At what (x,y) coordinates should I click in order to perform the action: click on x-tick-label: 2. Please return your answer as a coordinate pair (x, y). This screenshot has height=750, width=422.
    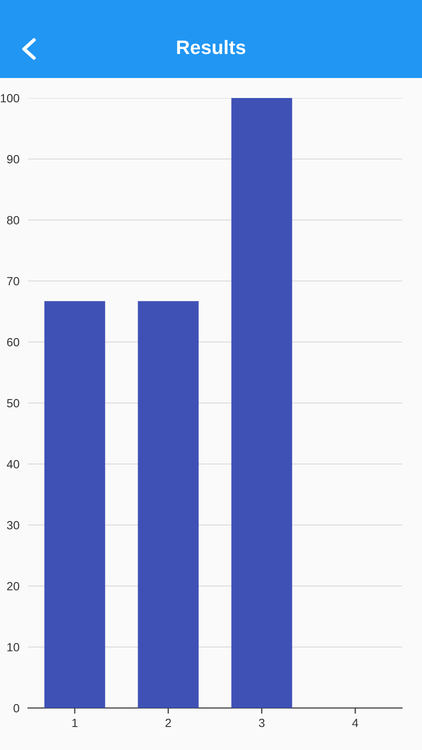
    Looking at the image, I should click on (168, 722).